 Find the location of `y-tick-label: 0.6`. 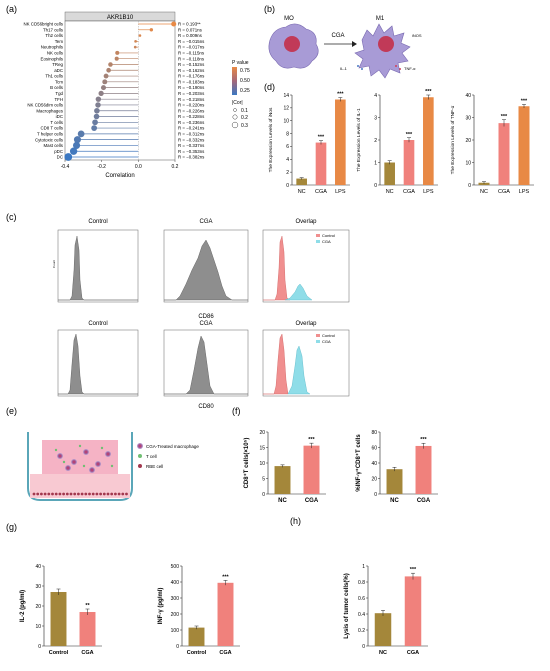

y-tick-label: 0.6 is located at coordinates (361, 599).